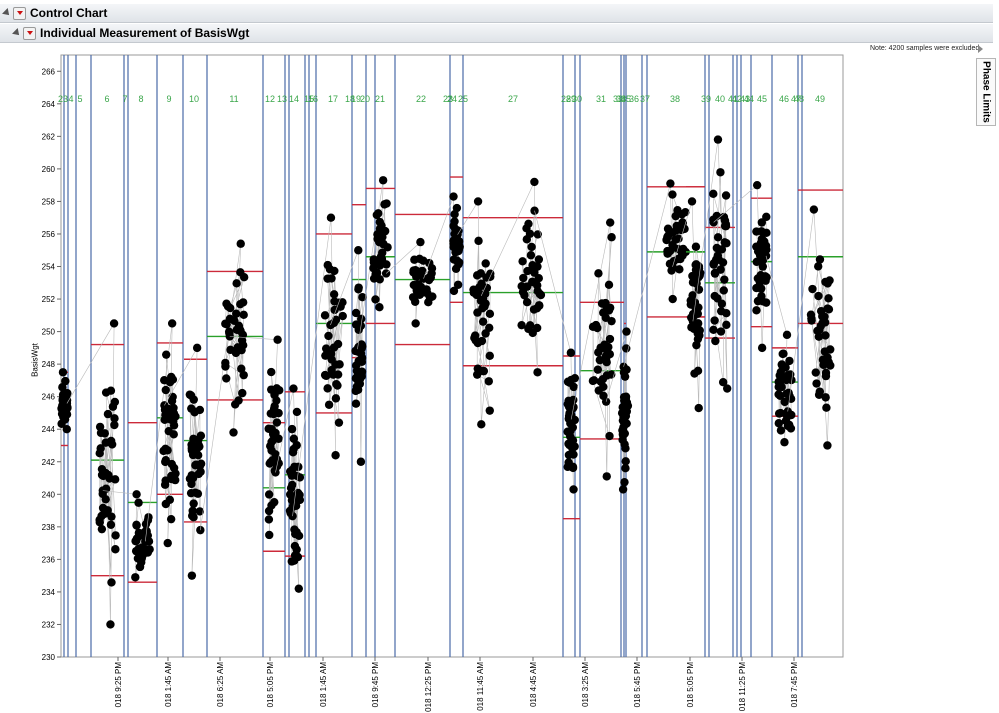 This screenshot has width=999, height=713. I want to click on y-tick-label: 254, so click(49, 267).